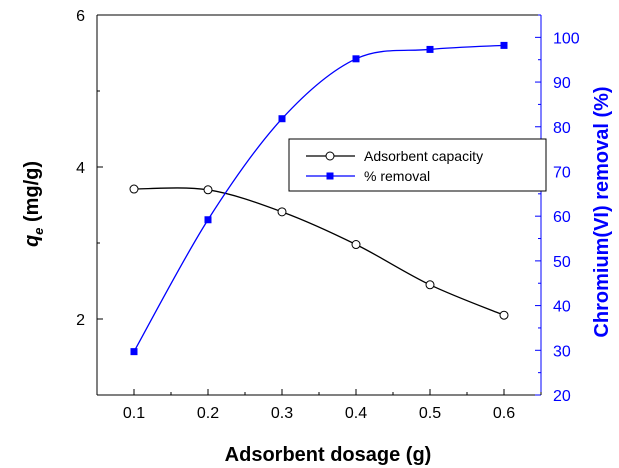 Image resolution: width=619 pixels, height=468 pixels. Describe the element at coordinates (80, 16) in the screenshot. I see `left-y-tick-label: 6` at that location.